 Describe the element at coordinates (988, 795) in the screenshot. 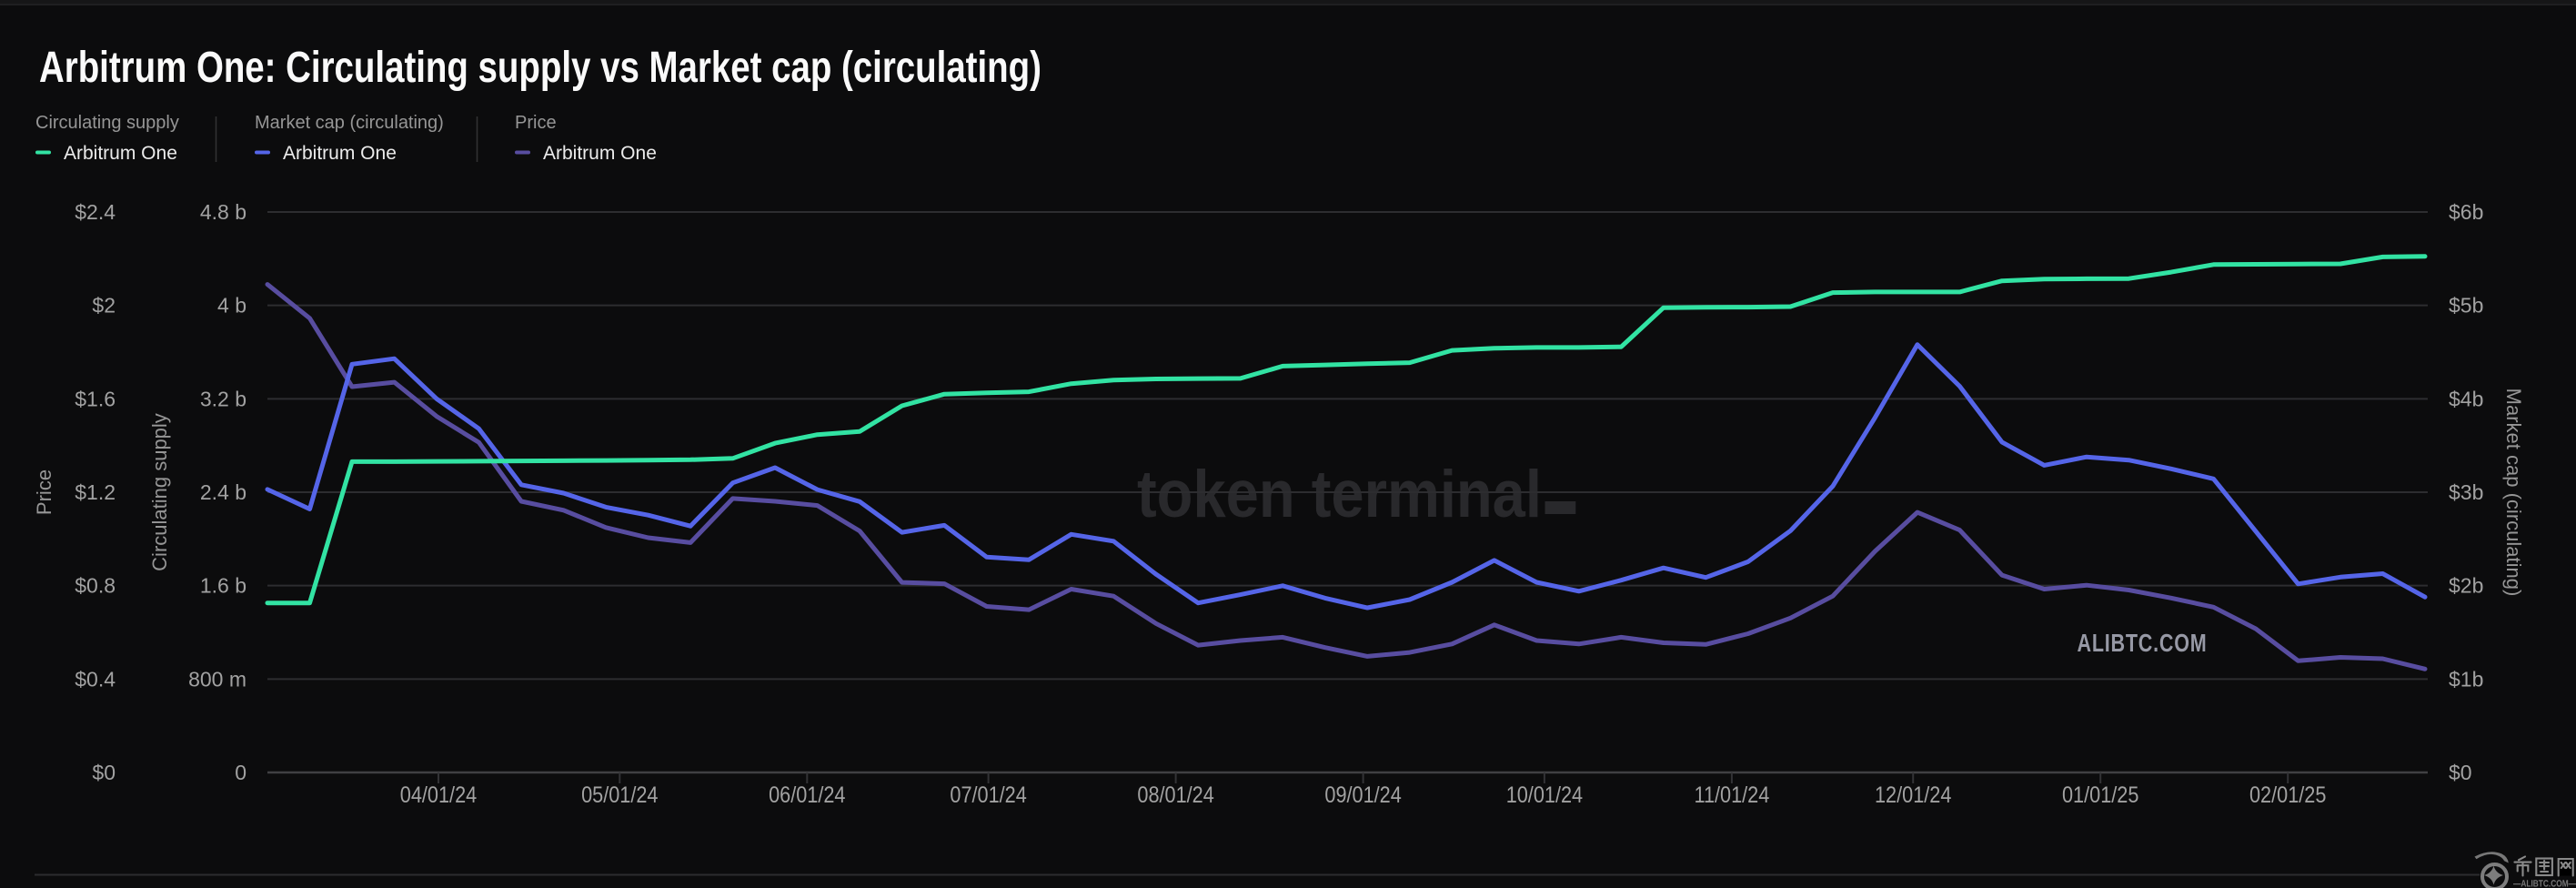

I see `svg-text: 07/01/24` at that location.